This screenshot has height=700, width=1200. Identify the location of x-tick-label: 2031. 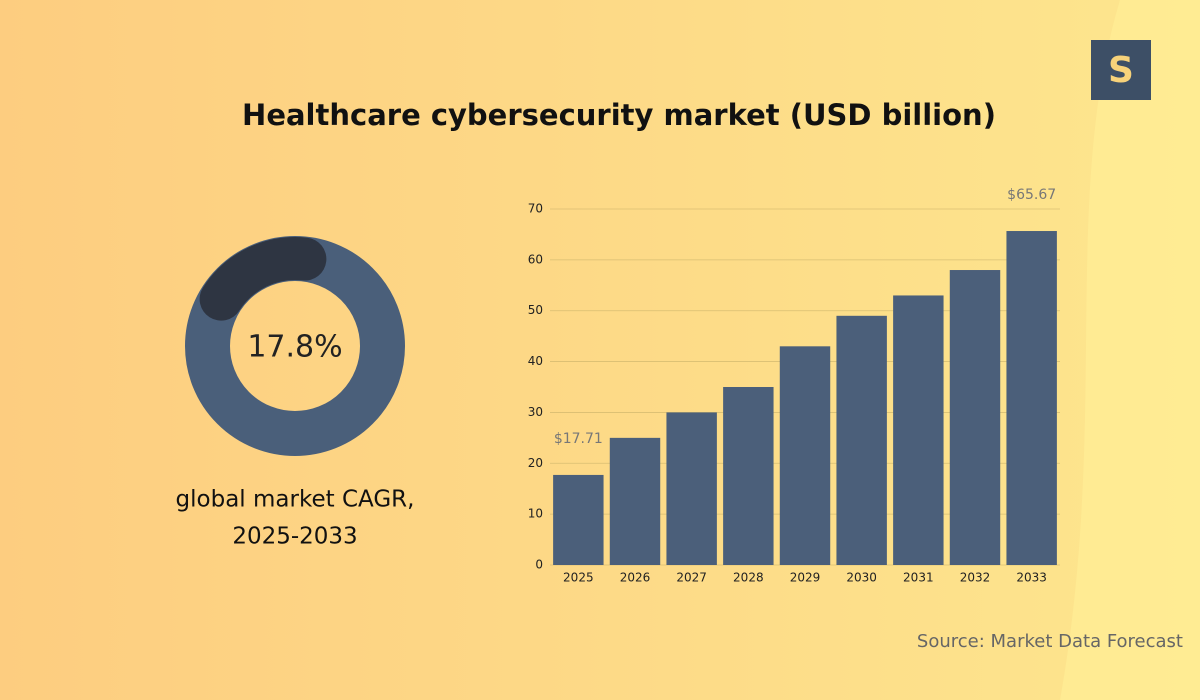
(918, 578).